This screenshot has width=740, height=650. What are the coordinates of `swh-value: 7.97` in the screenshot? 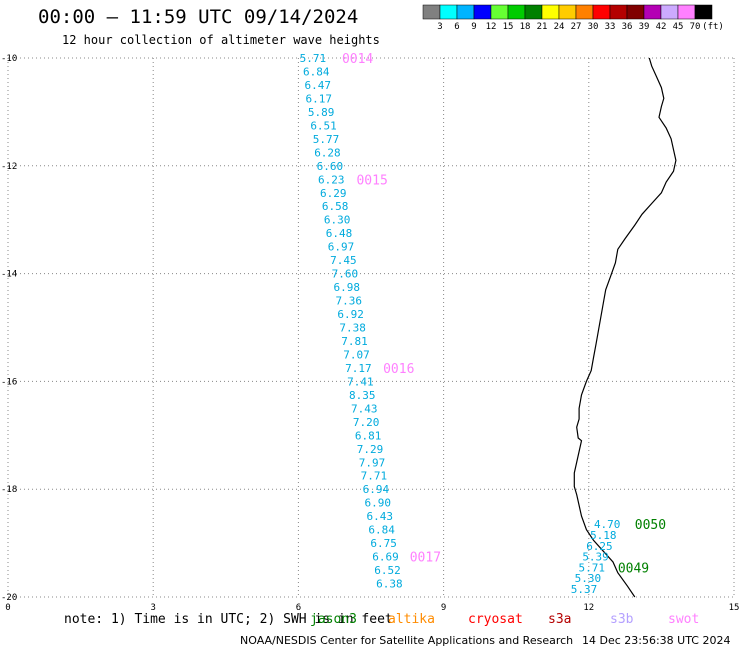 It's located at (372, 462).